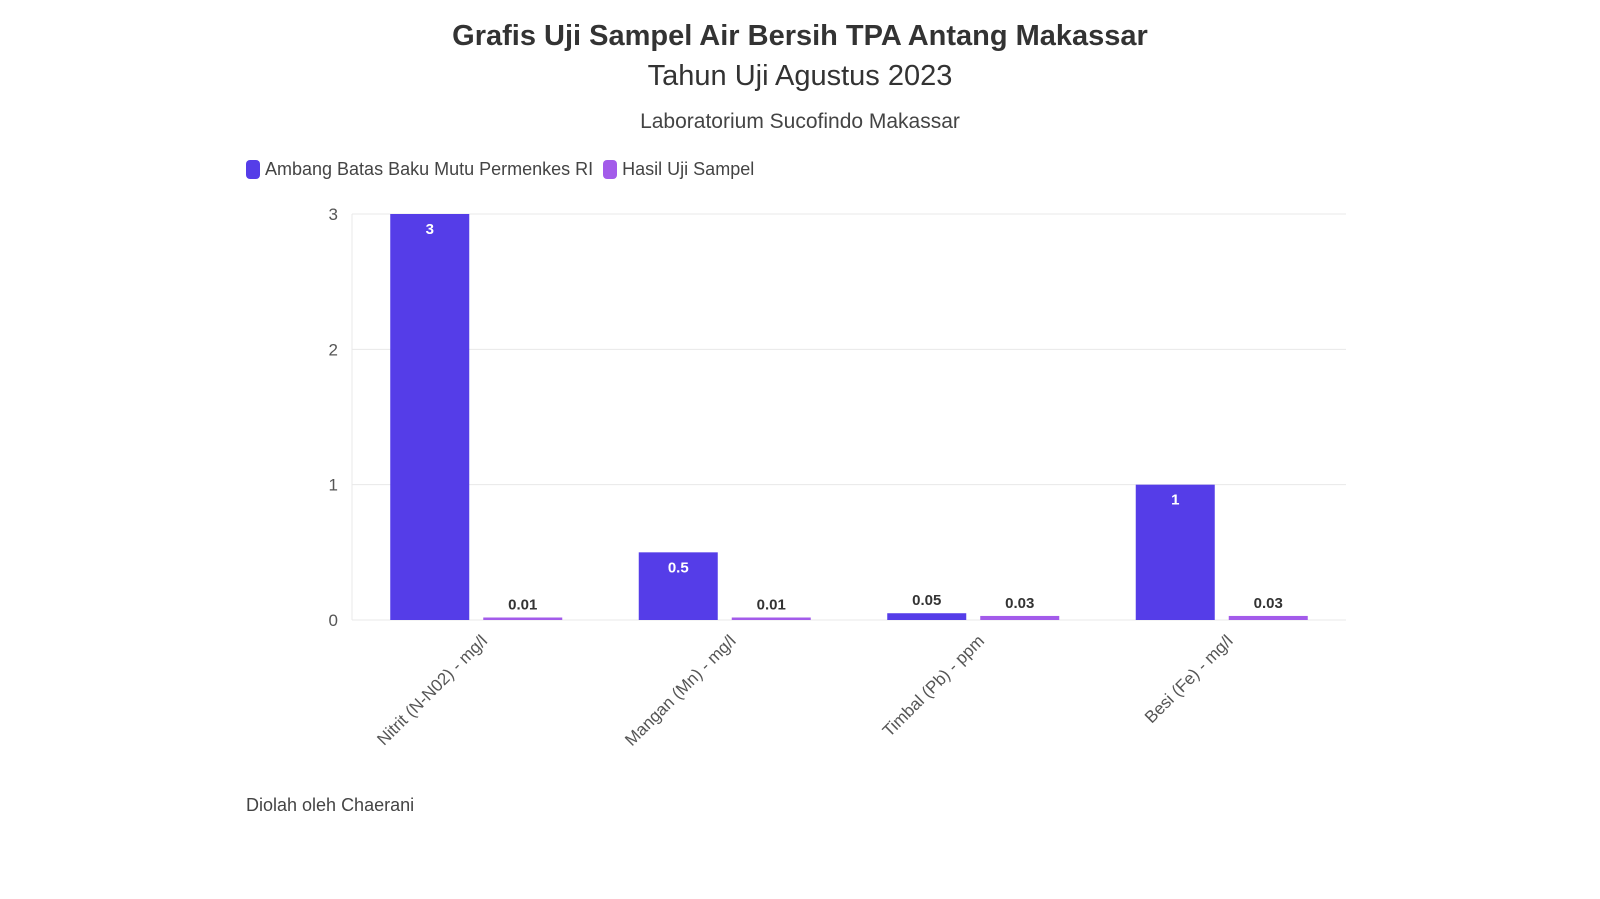 Image resolution: width=1600 pixels, height=899 pixels. Describe the element at coordinates (429, 168) in the screenshot. I see `legend-label-threshold: Ambang Batas Baku Mutu Permenkes RI` at that location.